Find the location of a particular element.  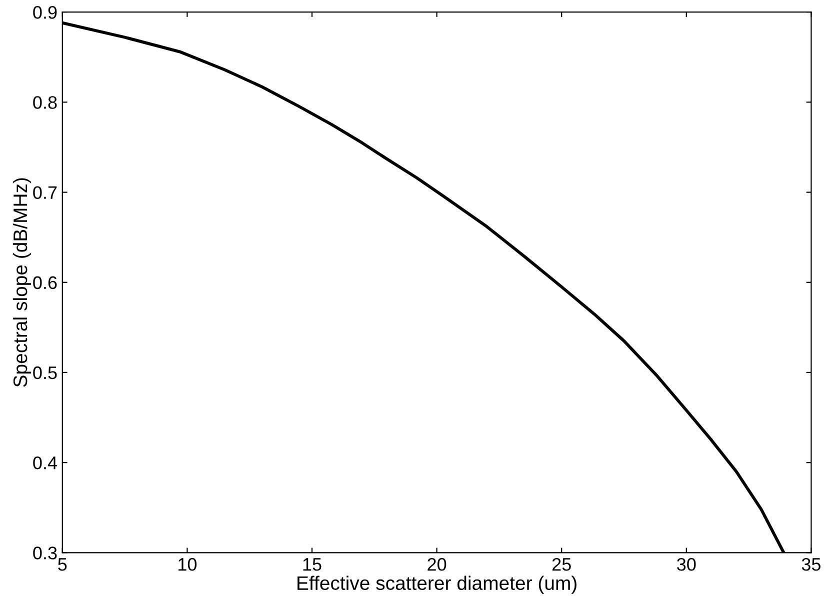

y-axis-title: Spectral slope (dB/MHz) is located at coordinates (22, 282).